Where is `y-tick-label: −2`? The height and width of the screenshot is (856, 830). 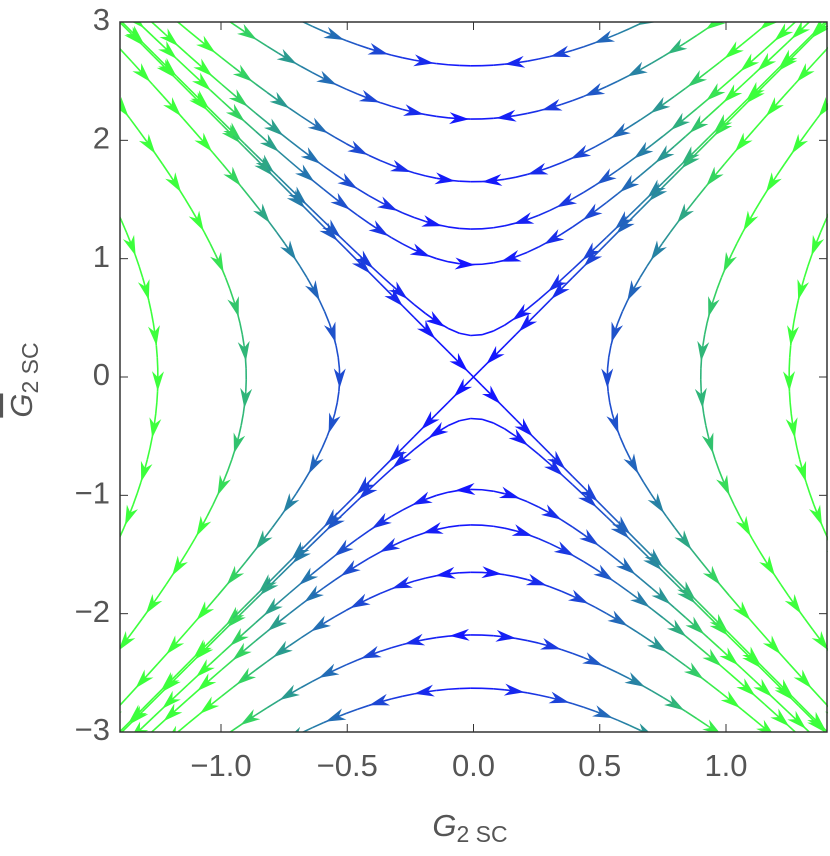
y-tick-label: −2 is located at coordinates (92, 611).